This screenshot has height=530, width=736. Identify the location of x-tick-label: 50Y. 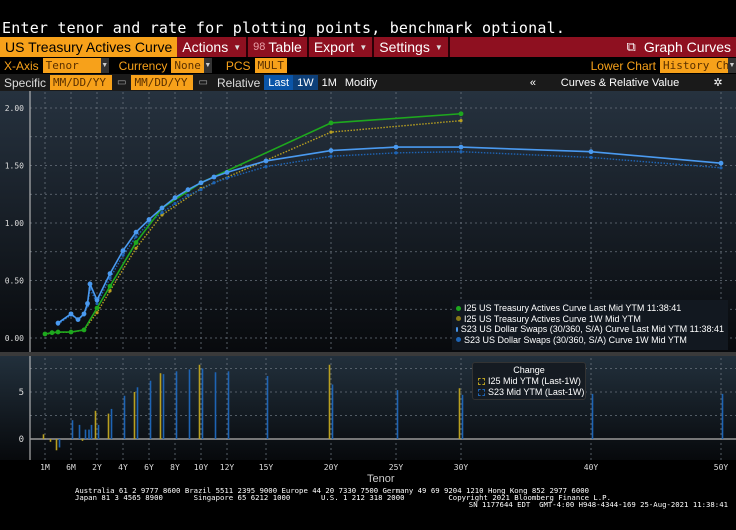
(721, 467).